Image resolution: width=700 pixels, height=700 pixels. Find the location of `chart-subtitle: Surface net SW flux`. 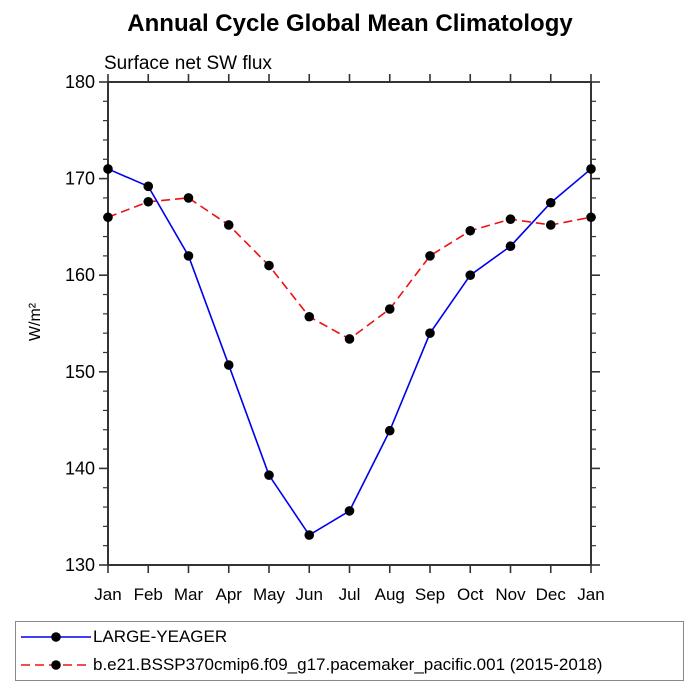

chart-subtitle: Surface net SW flux is located at coordinates (188, 63).